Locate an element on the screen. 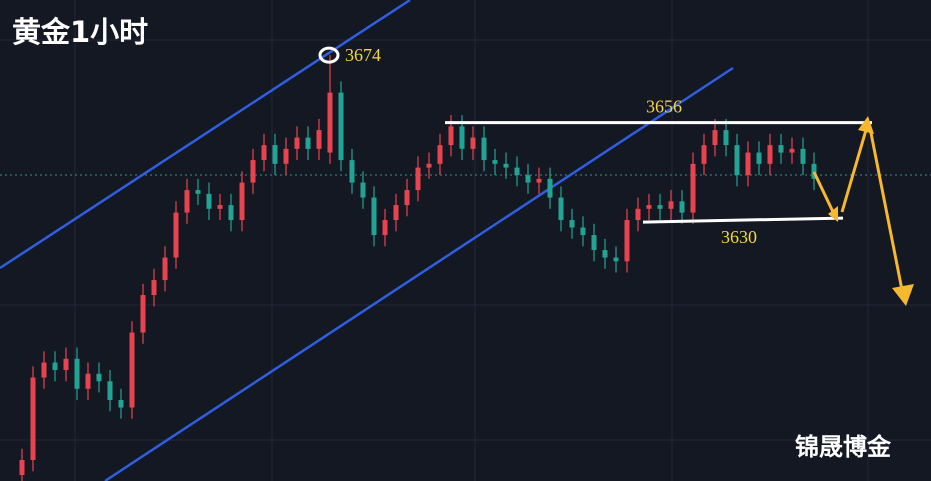 The width and height of the screenshot is (931, 481). support-label: 3630 is located at coordinates (739, 237).